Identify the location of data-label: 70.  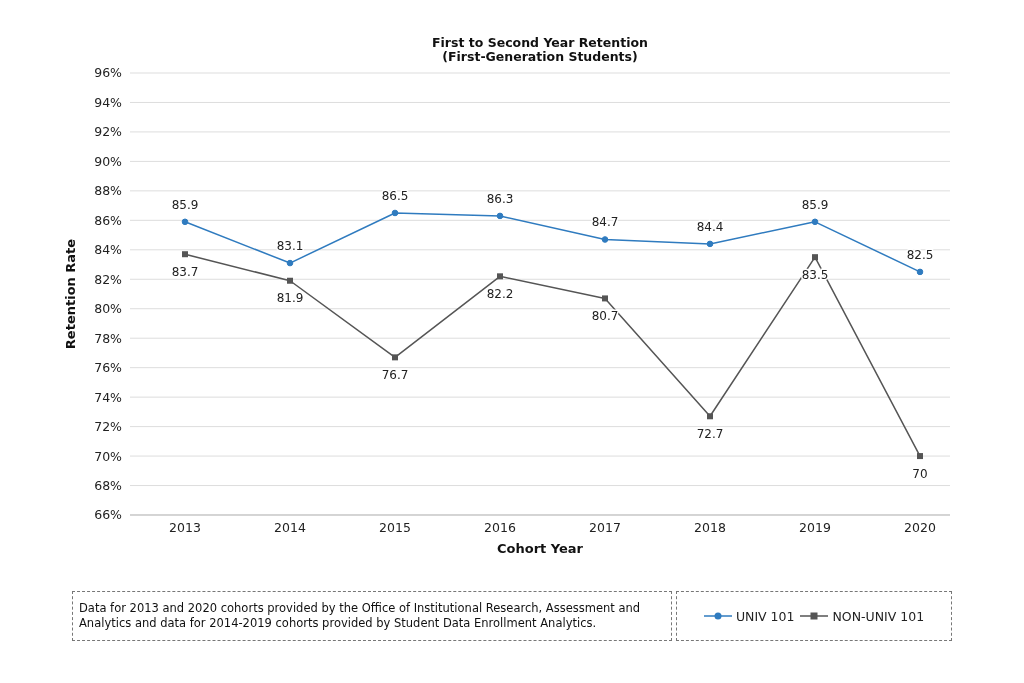
(920, 473).